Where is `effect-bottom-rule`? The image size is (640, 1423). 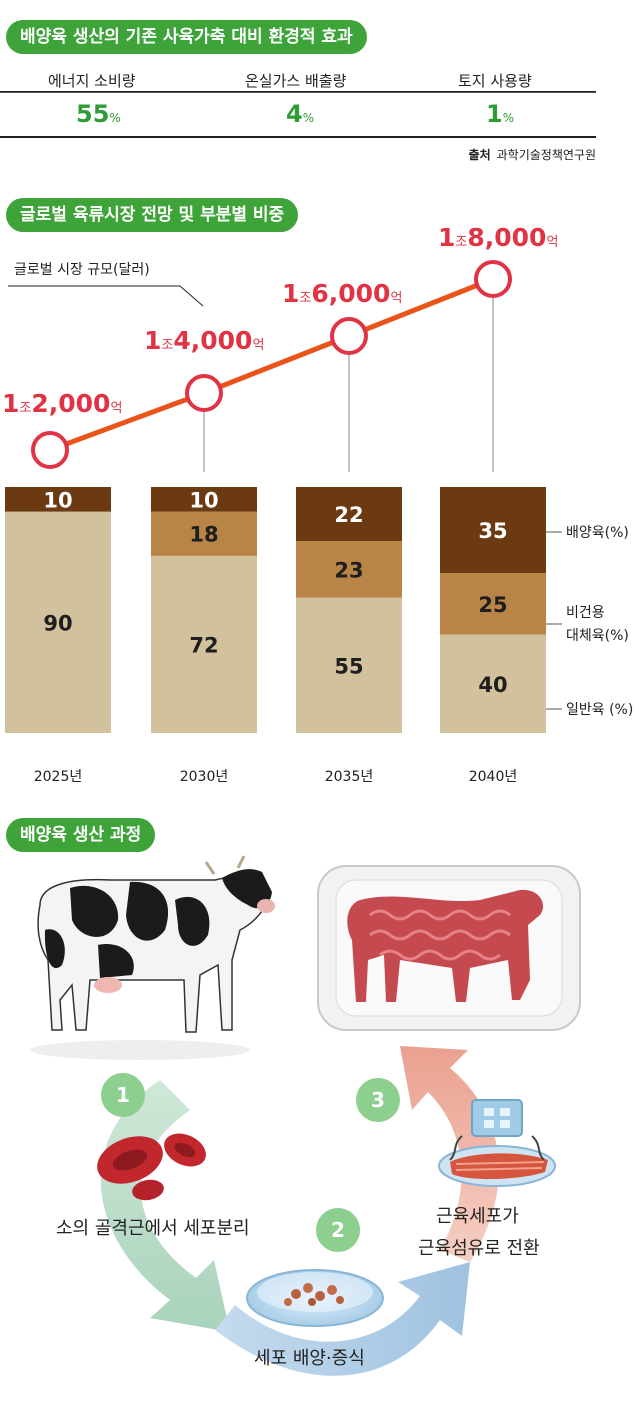 effect-bottom-rule is located at coordinates (298, 137).